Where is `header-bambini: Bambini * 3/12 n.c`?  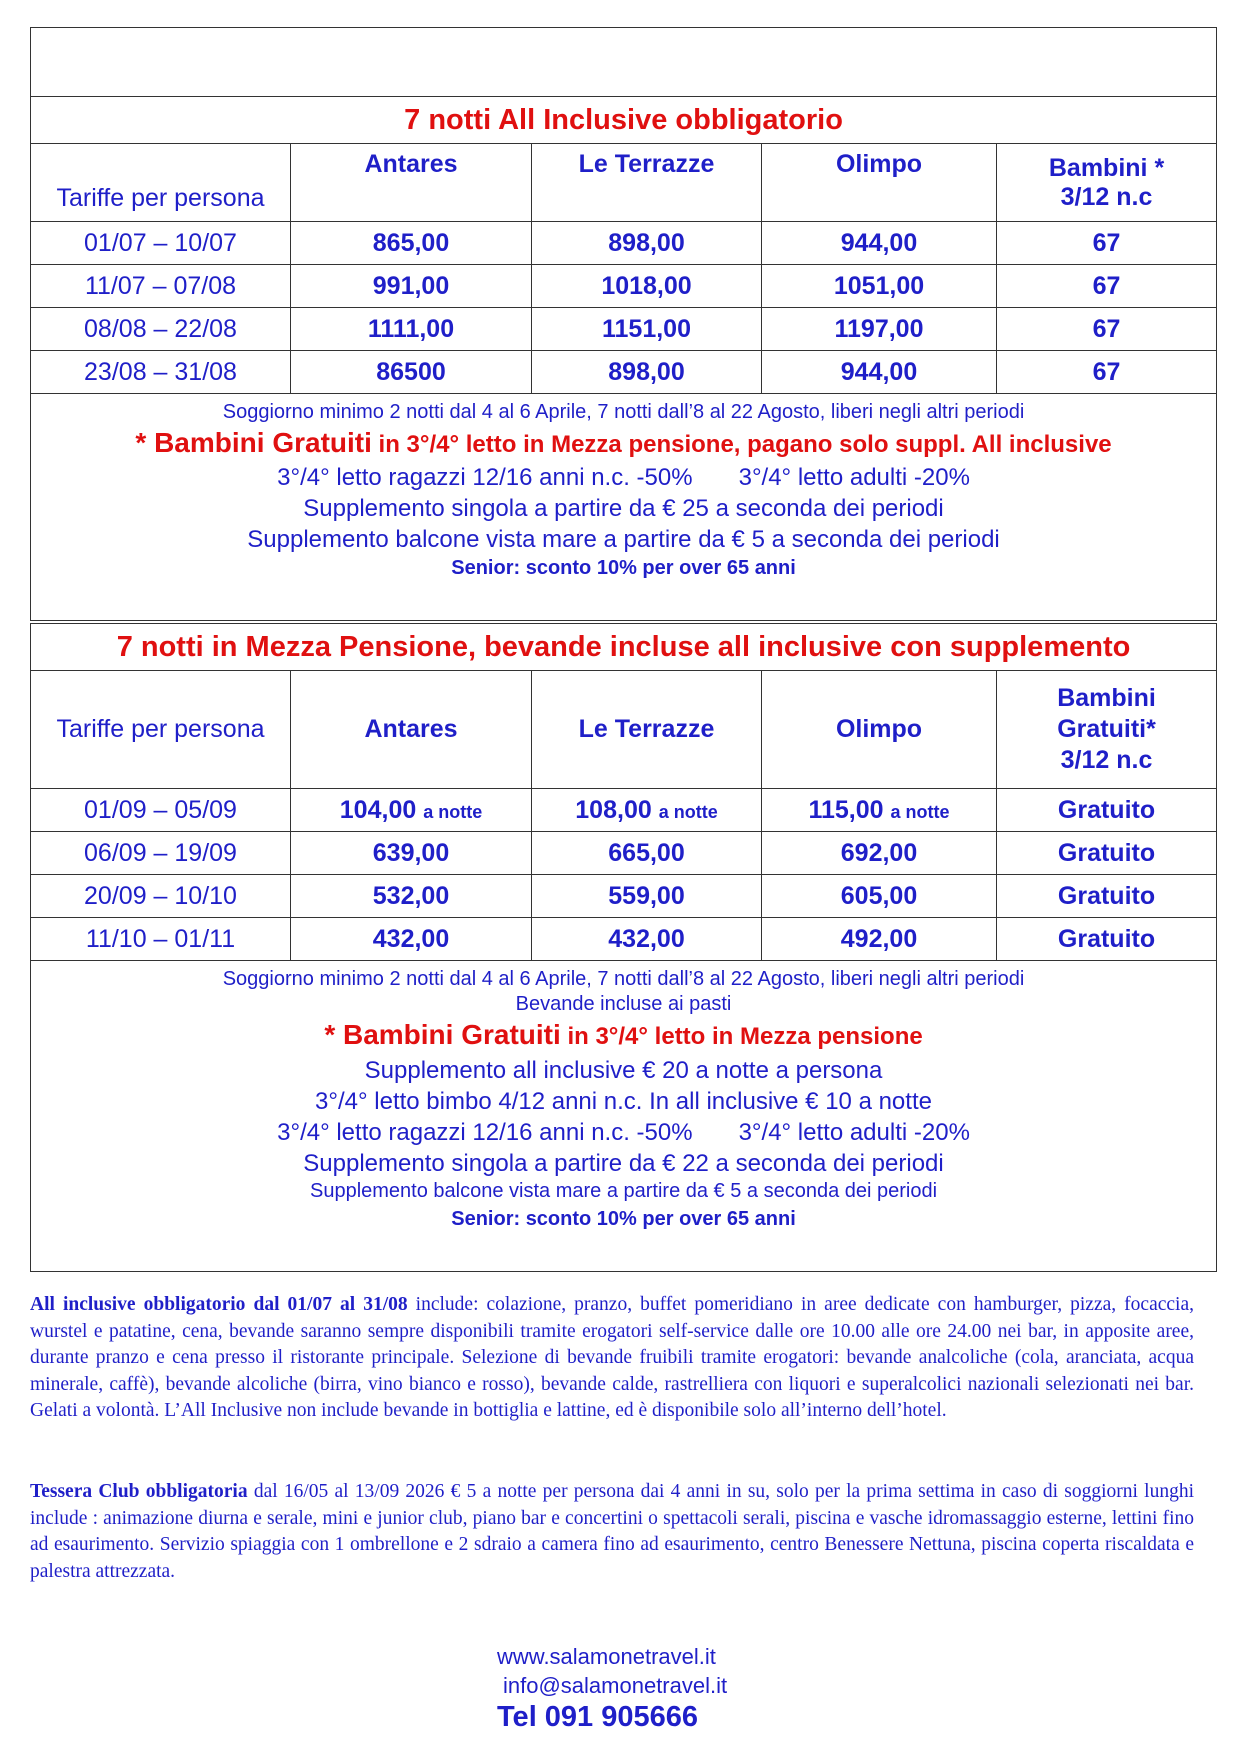
header-bambini: Bambini * 3/12 n.c is located at coordinates (1106, 182).